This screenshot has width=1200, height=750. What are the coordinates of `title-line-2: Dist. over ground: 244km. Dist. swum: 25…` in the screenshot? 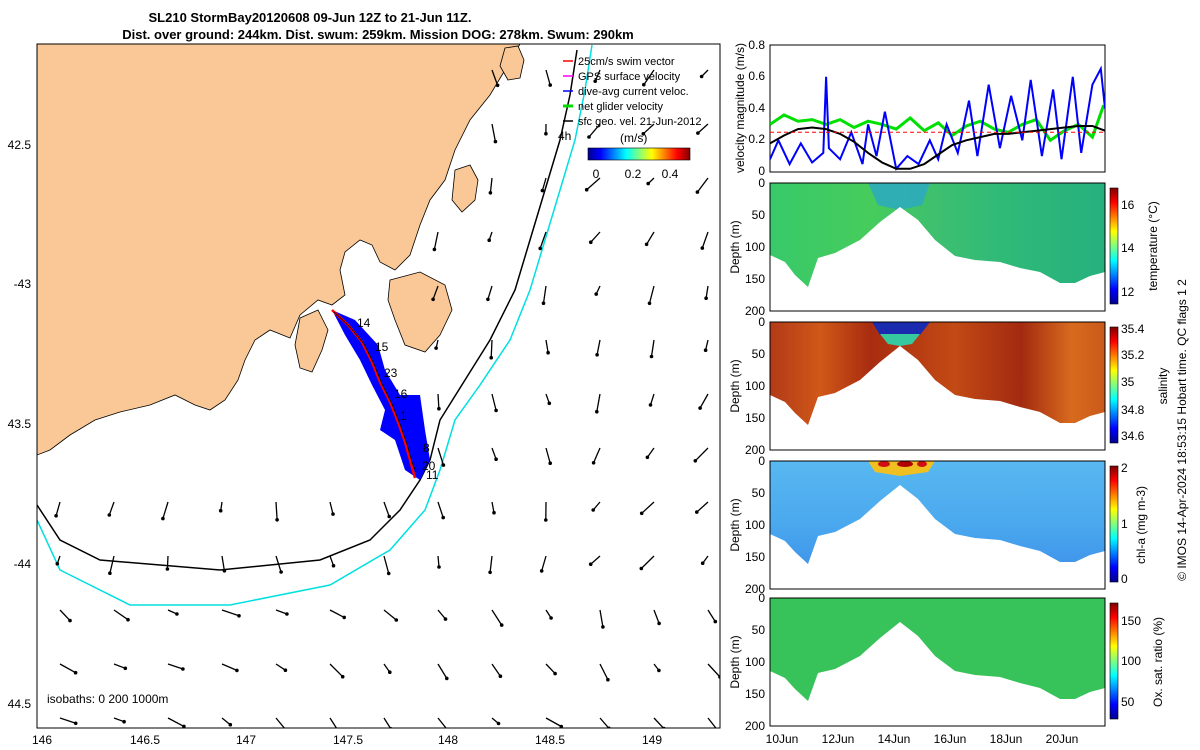 It's located at (378, 34).